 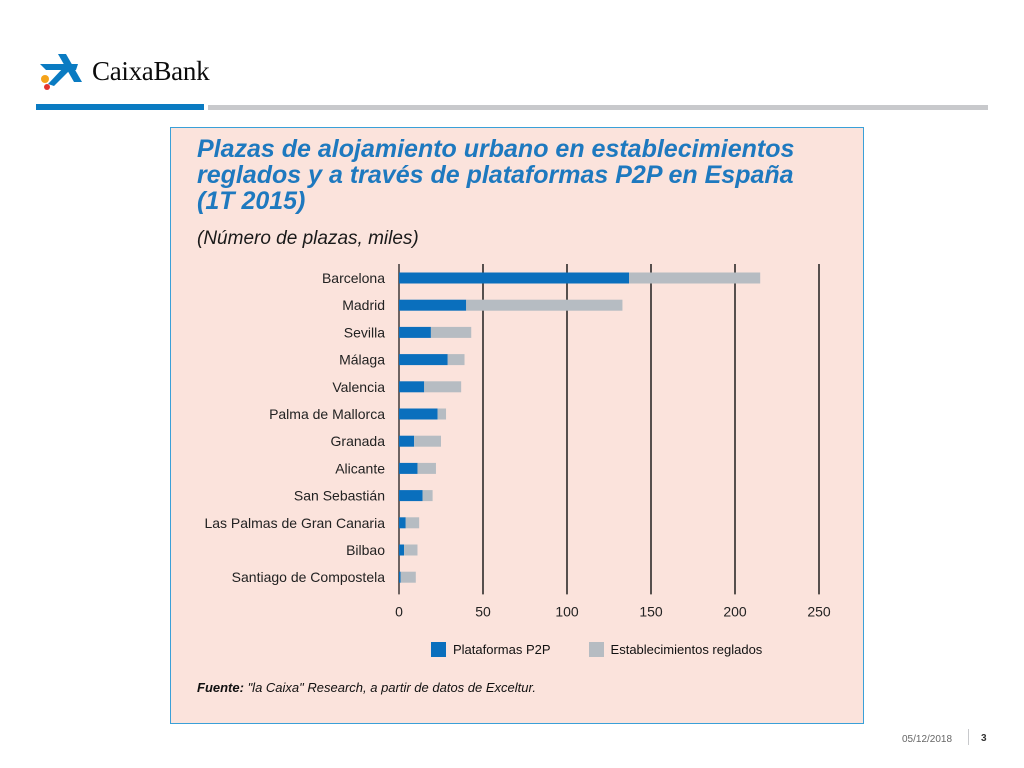 I want to click on x-tick-label: 100, so click(x=567, y=611).